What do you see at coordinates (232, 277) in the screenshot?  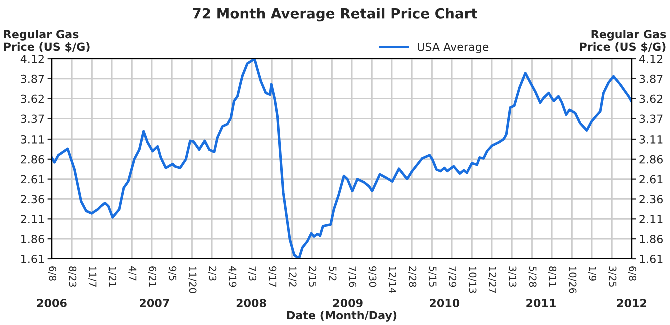 I see `x-tick-label: 4/19` at bounding box center [232, 277].